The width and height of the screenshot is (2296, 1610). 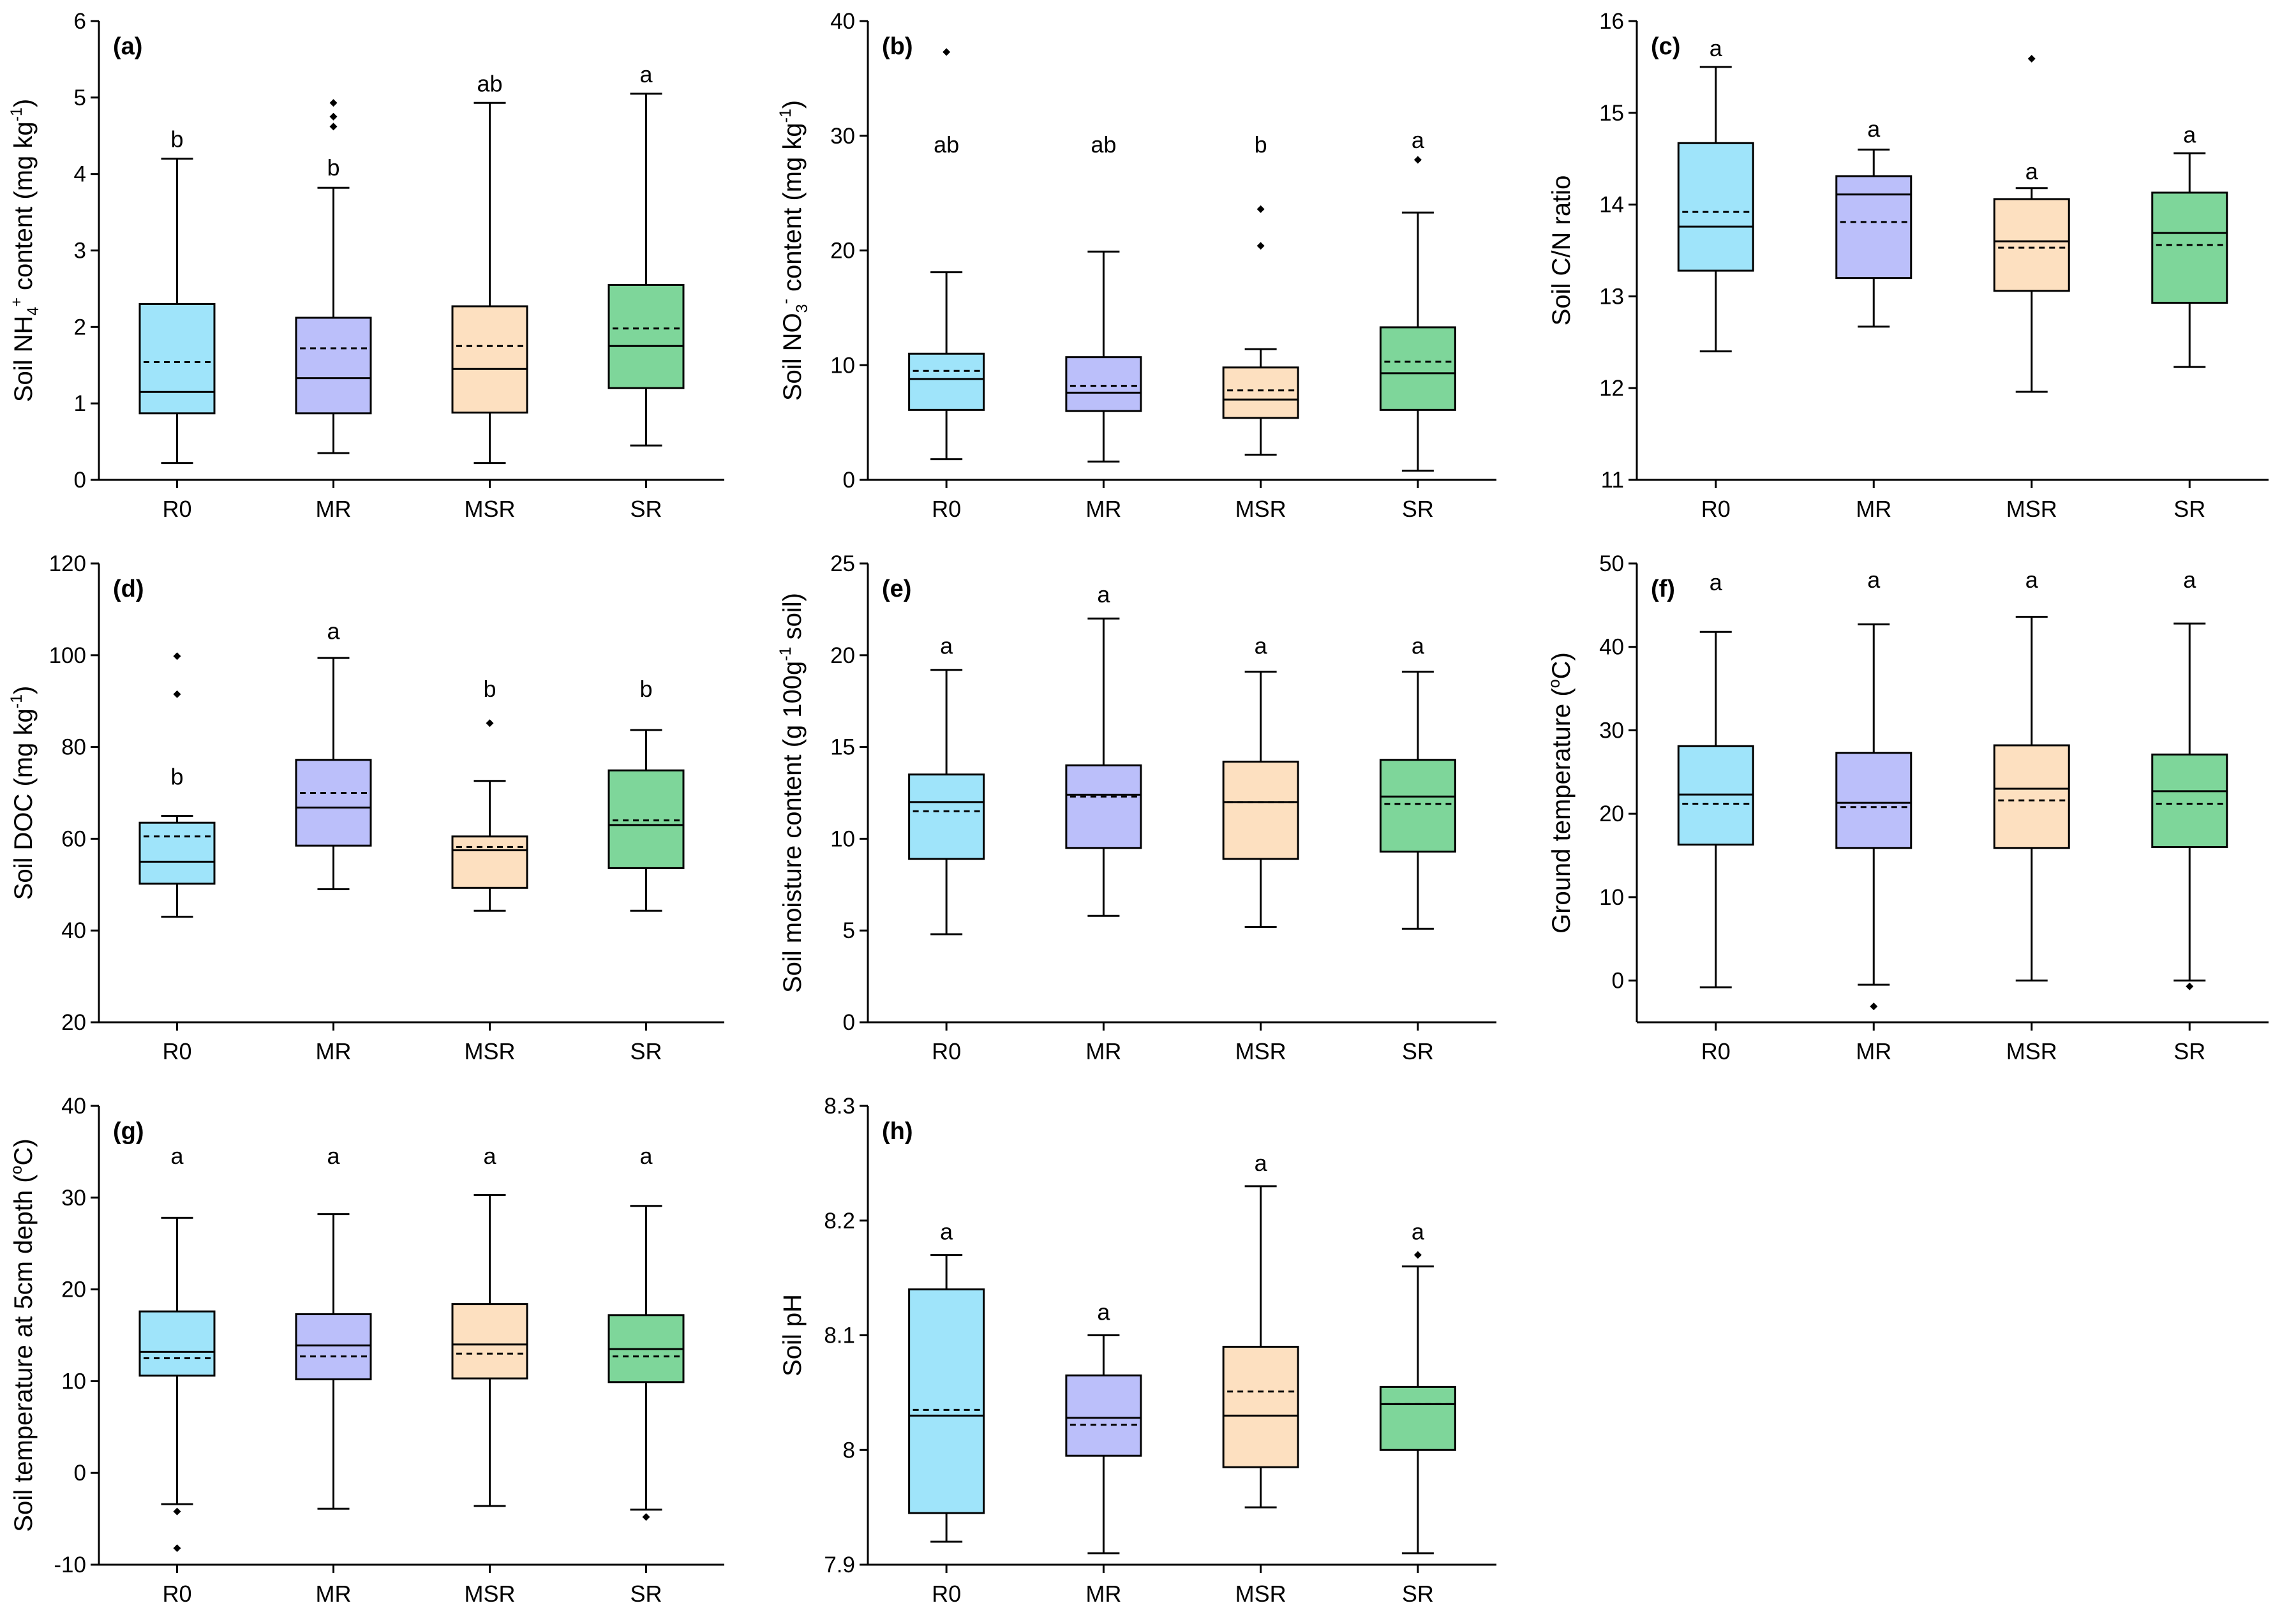 What do you see at coordinates (793, 619) in the screenshot?
I see `y-axis-title-text: soil)` at bounding box center [793, 619].